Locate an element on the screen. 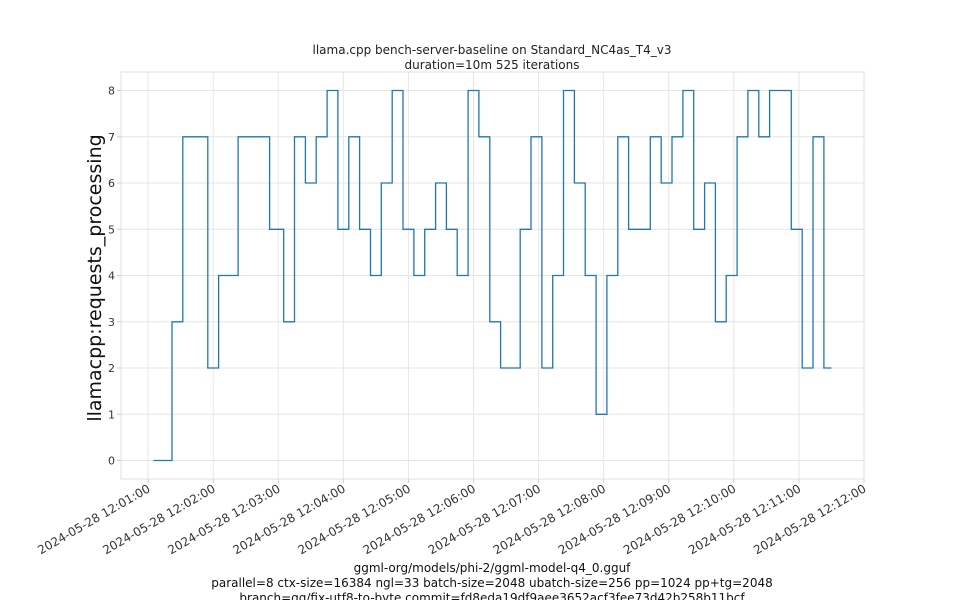 Image resolution: width=960 pixels, height=600 pixels. x-tick-label: 2024-05-28 12:12:00 is located at coordinates (809, 519).